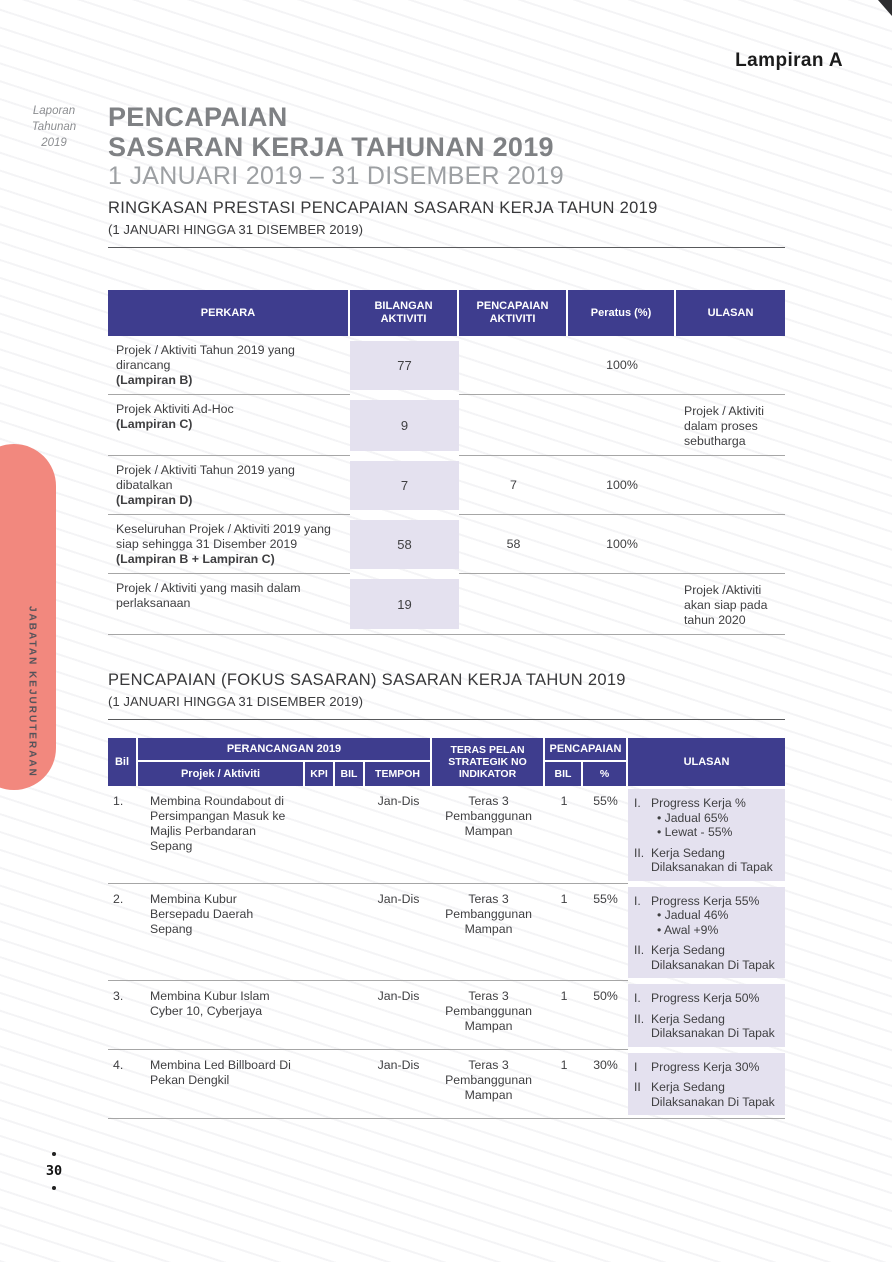  Describe the element at coordinates (564, 932) in the screenshot. I see `pencapaian-bil-cell: 1` at that location.